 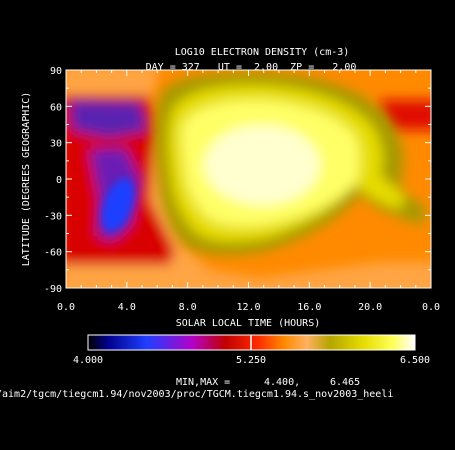 What do you see at coordinates (405, 115) in the screenshot?
I see `red-evening-strip` at bounding box center [405, 115].